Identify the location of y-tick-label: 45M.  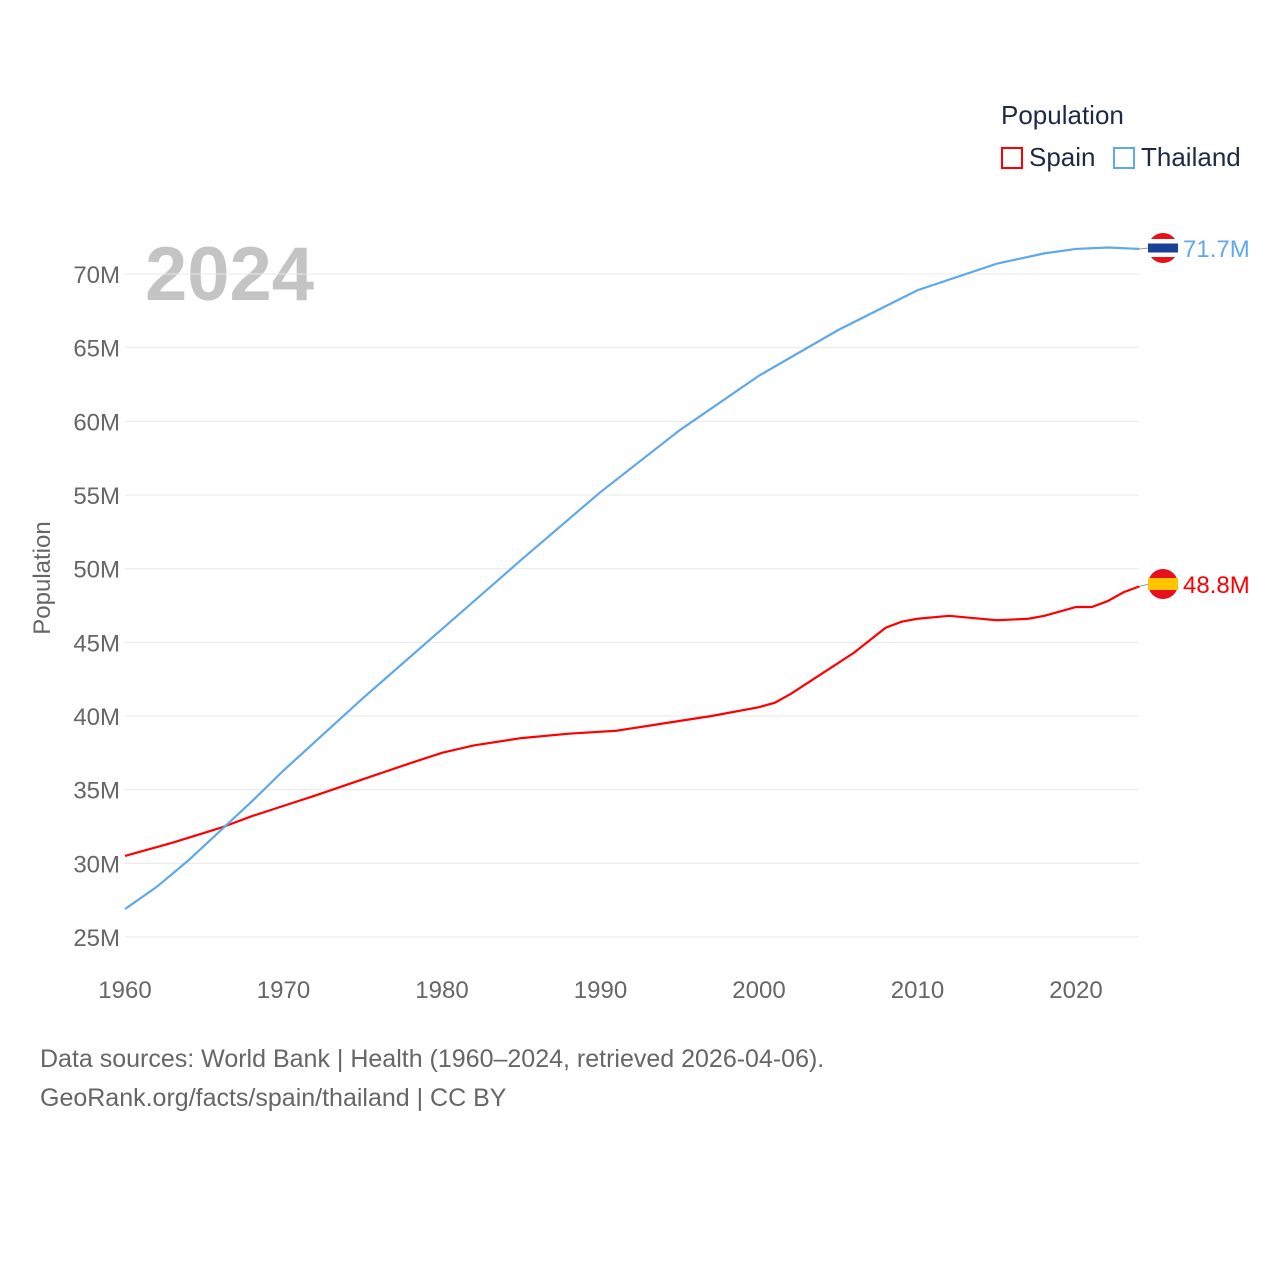
(96, 643).